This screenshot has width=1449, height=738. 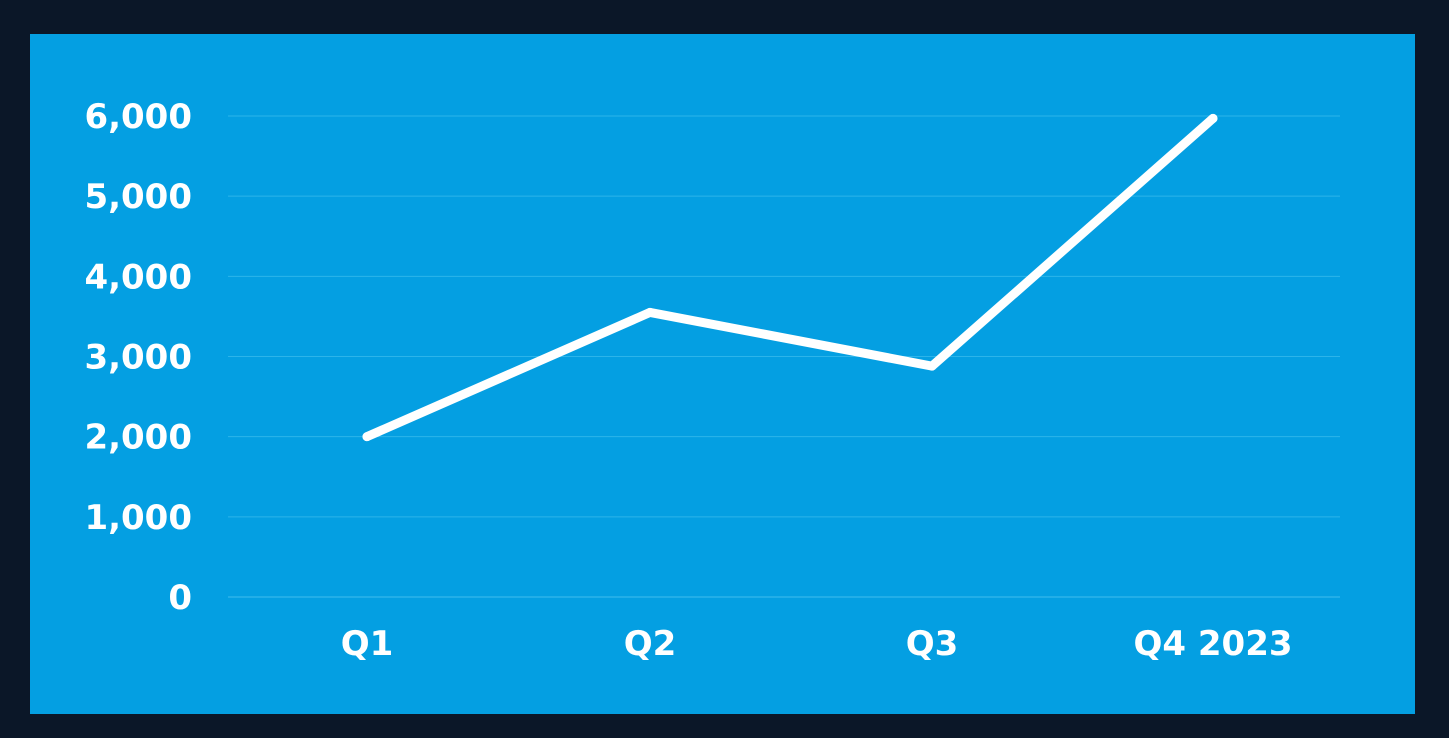 I want to click on y-tick-label: 3,000, so click(x=138, y=358).